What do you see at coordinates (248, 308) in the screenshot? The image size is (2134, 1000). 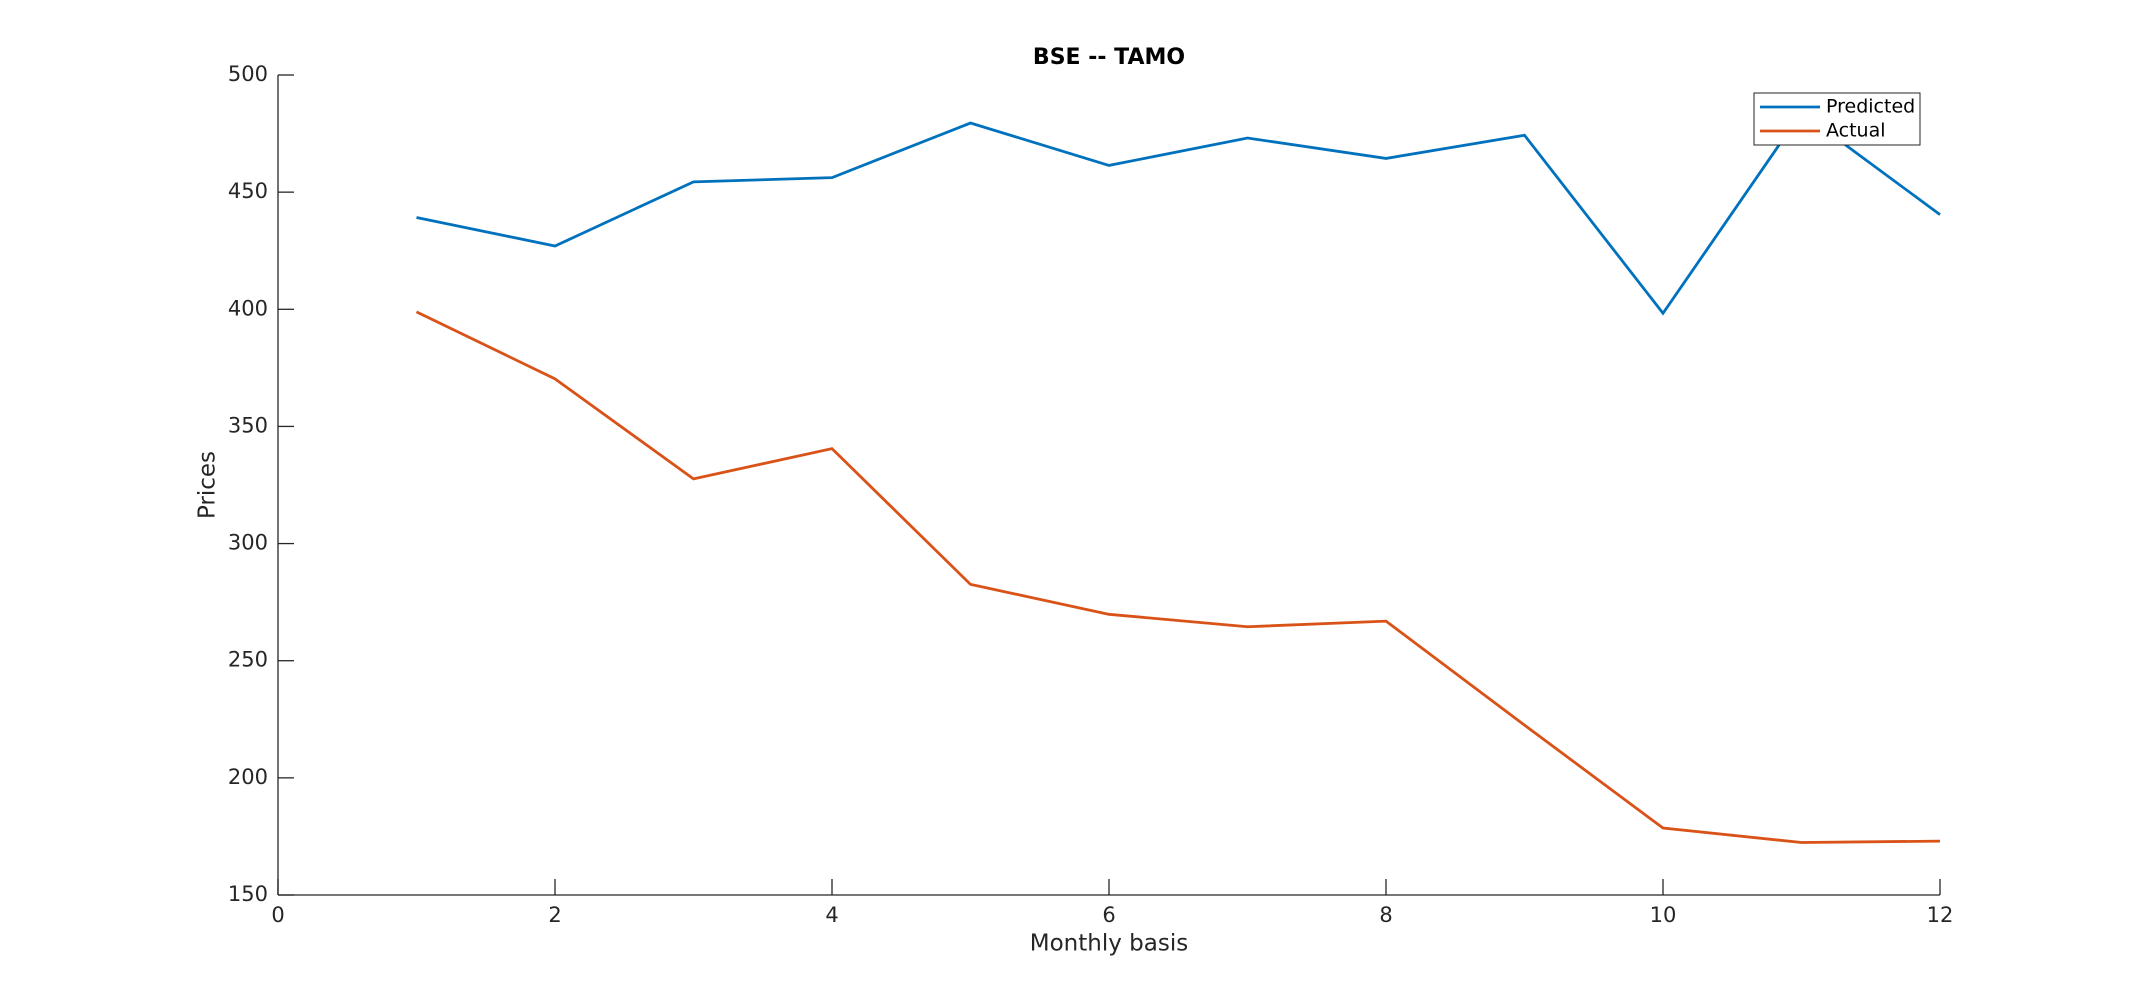 I see `y-tick-label: 400` at bounding box center [248, 308].